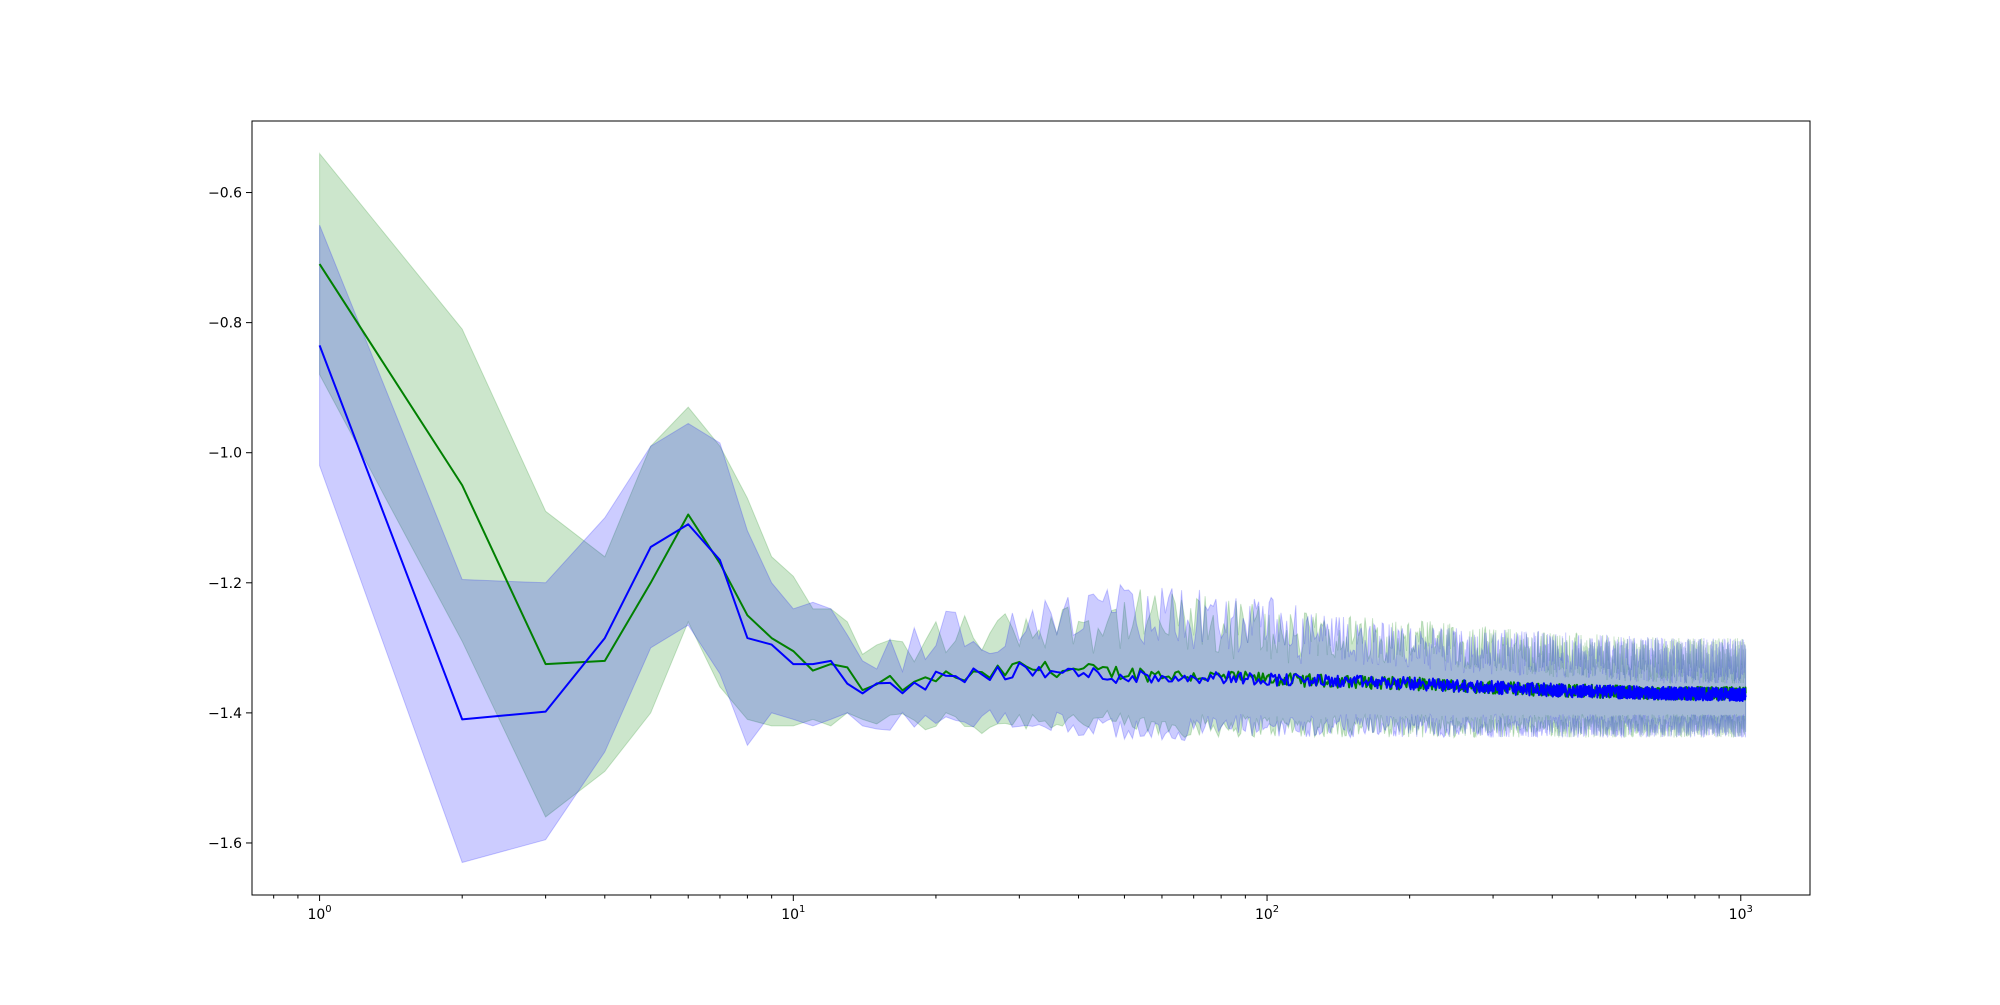  I want to click on y-tick-label: −1.6, so click(225, 844).